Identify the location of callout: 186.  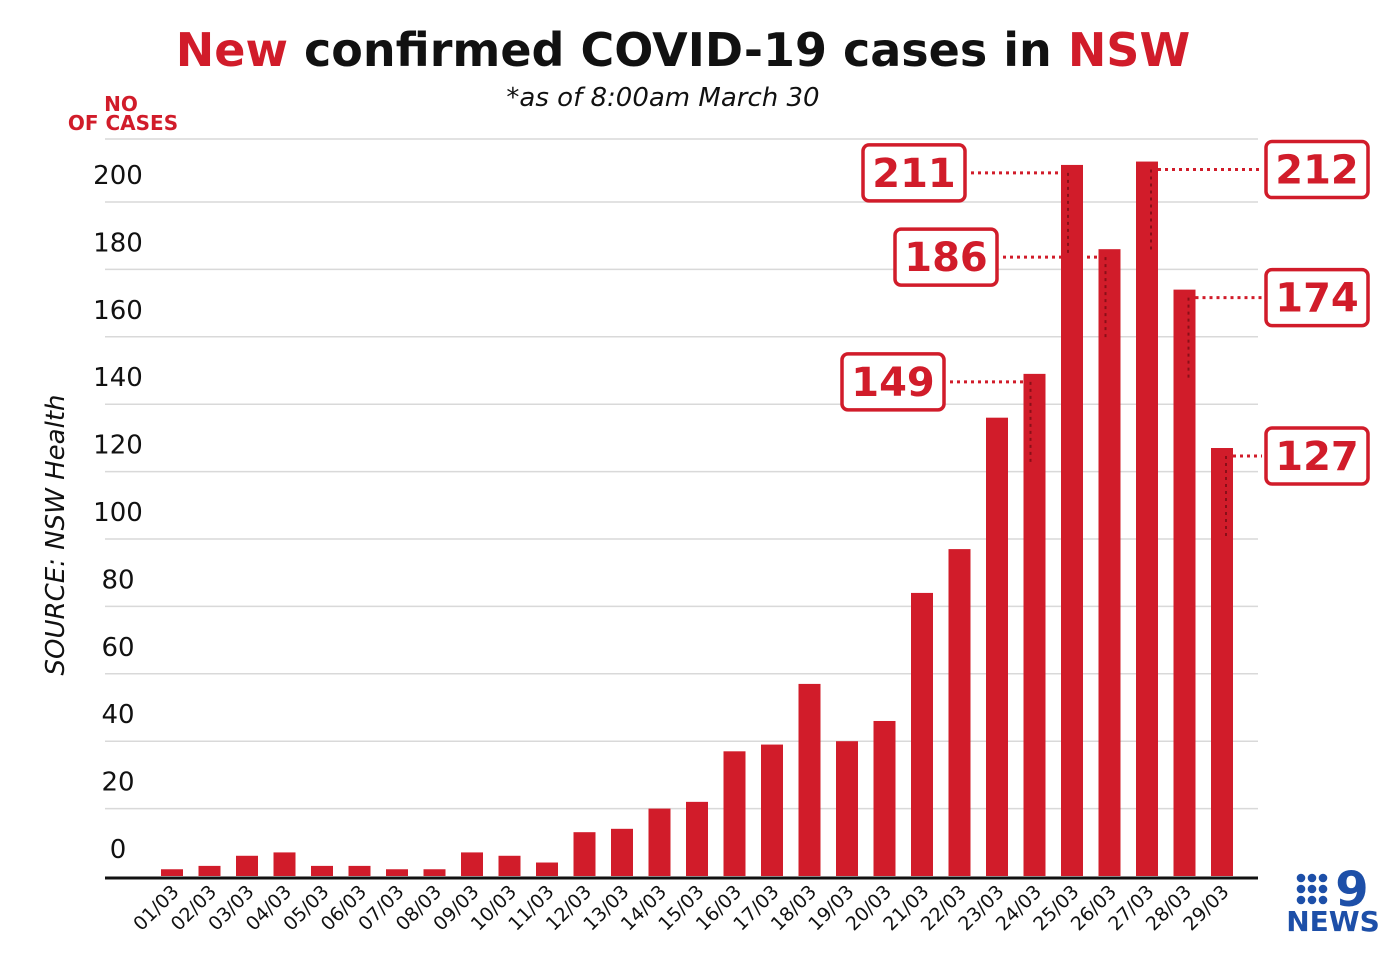
(1000, 282).